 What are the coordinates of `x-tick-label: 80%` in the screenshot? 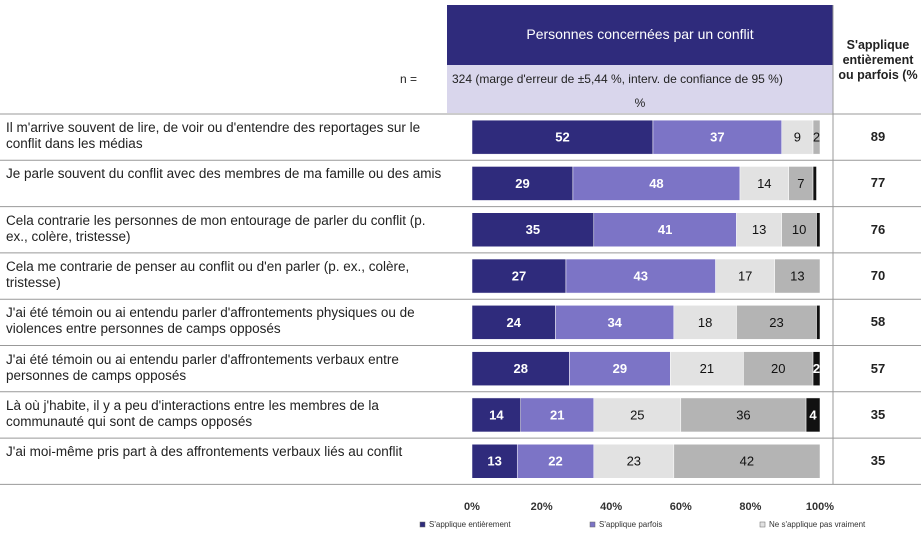 It's located at (750, 507).